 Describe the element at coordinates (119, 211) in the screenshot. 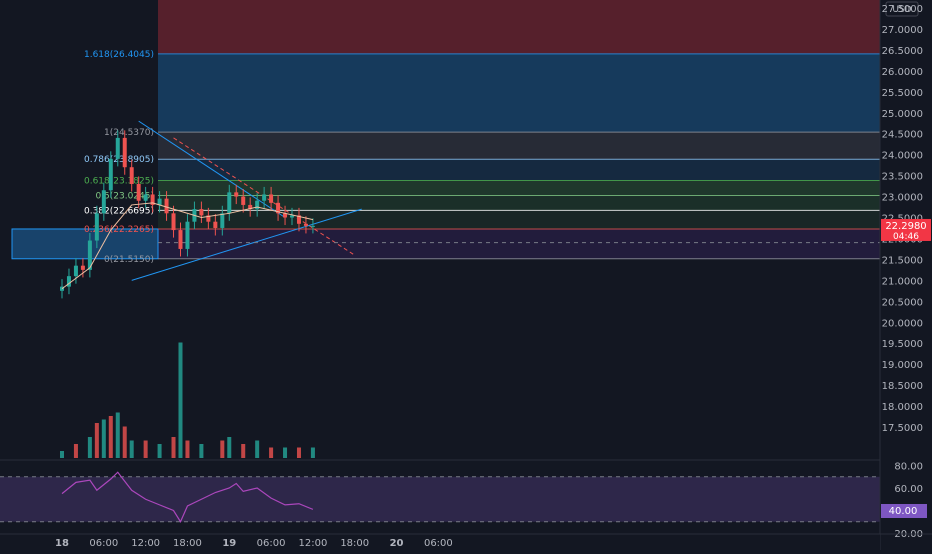

I see `fib-level-label: 0.382(22.6695)` at that location.